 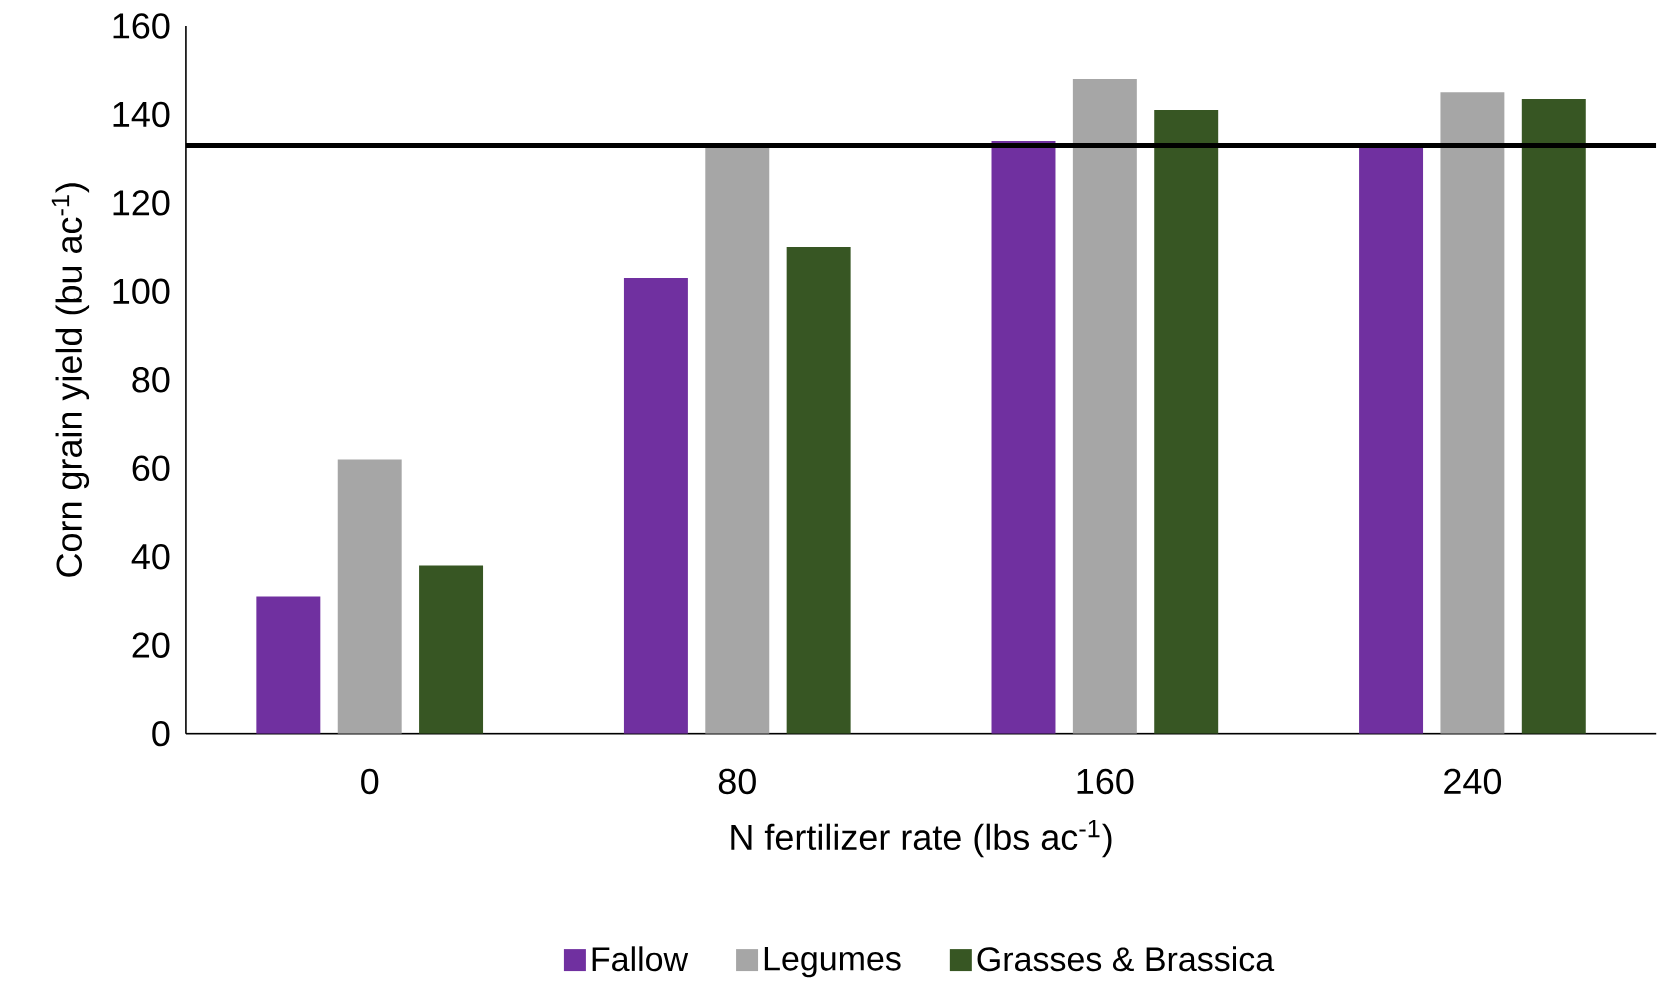 I want to click on y-tick-label: 20, so click(x=151, y=645).